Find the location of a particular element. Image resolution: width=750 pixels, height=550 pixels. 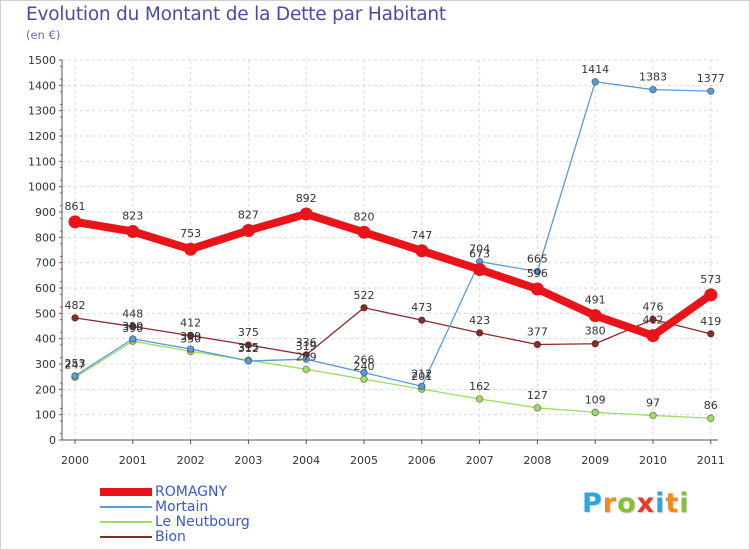

data-label: 253 is located at coordinates (75, 363).